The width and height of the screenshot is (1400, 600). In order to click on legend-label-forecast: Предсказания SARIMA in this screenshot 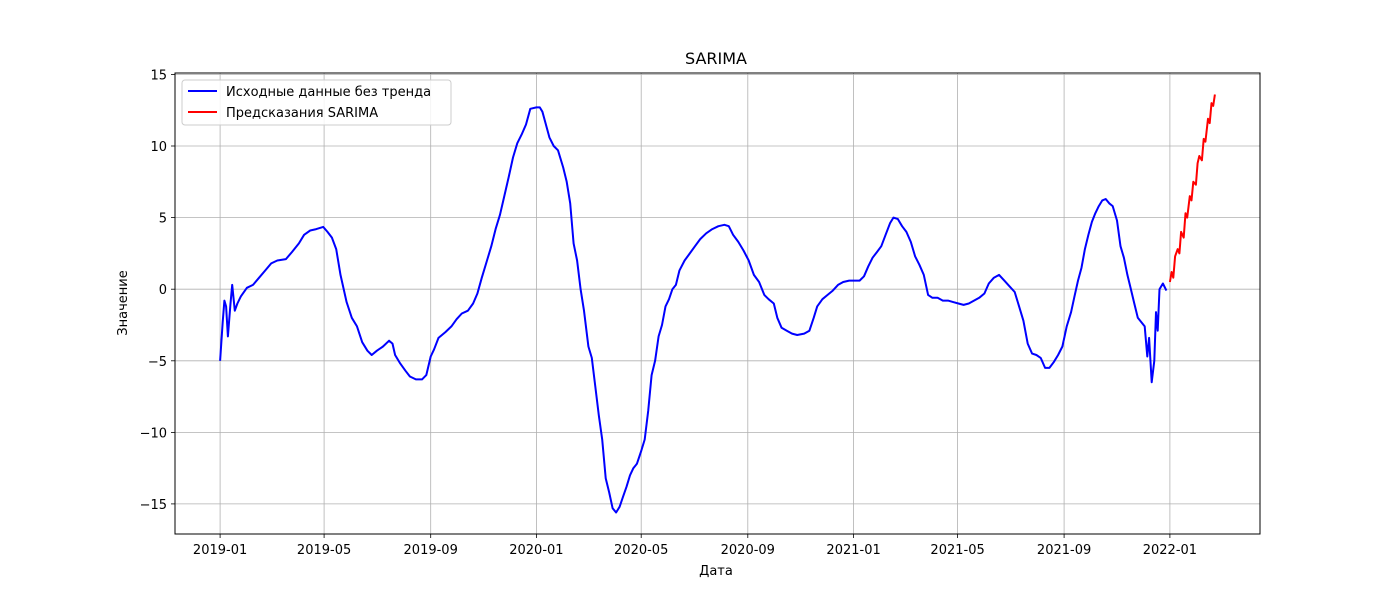, I will do `click(302, 113)`.